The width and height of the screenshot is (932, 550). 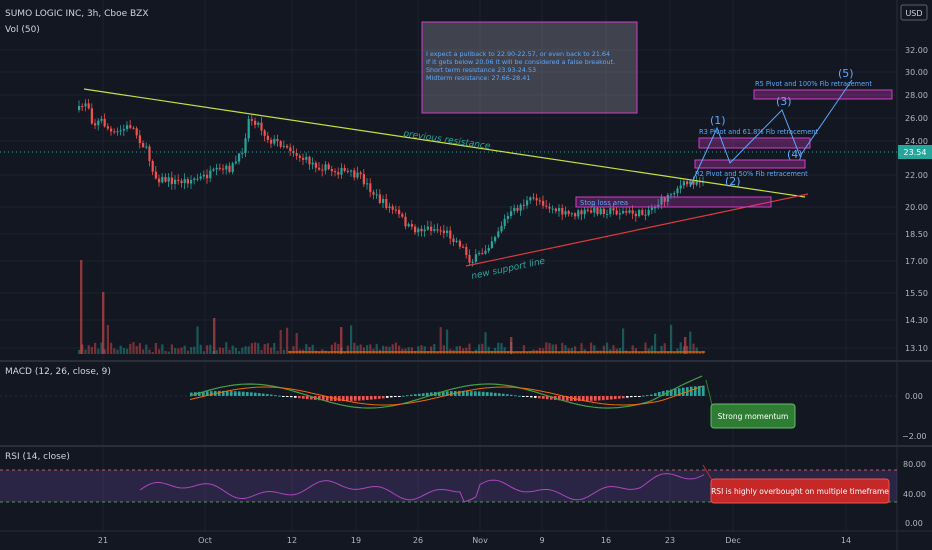 I want to click on currency-button, so click(x=914, y=12).